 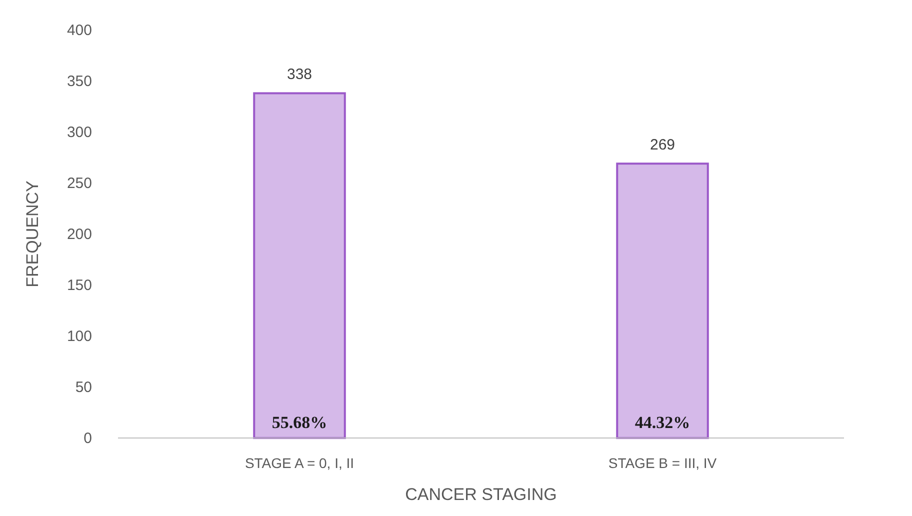 I want to click on x-tick-label: STAGE A = 0, I, II, so click(x=299, y=463).